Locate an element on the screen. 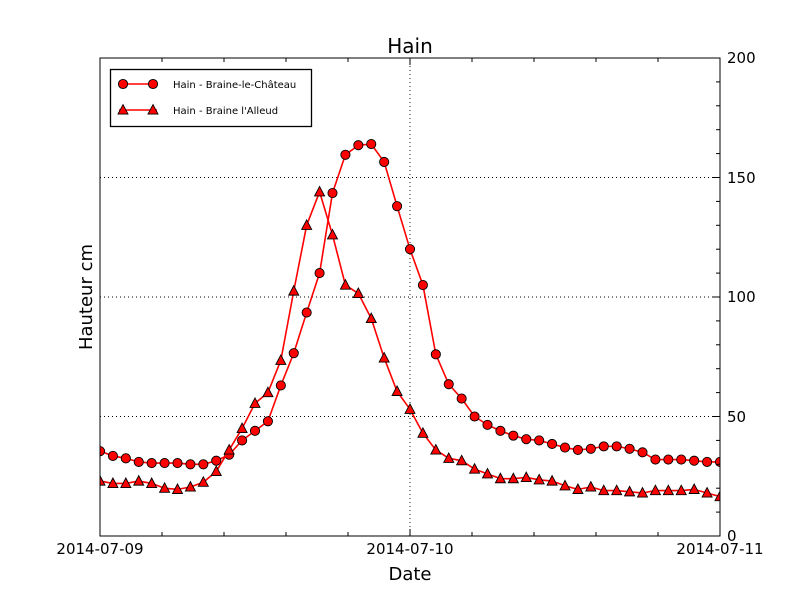 This screenshot has height=604, width=800. y-tick-label-100: 100 is located at coordinates (741, 297).